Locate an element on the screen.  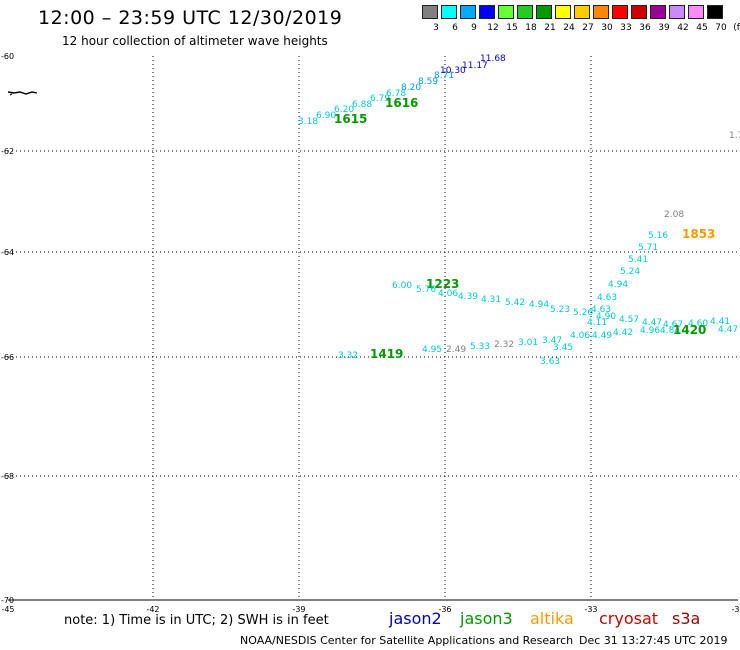
legend-value: 70 is located at coordinates (721, 28).